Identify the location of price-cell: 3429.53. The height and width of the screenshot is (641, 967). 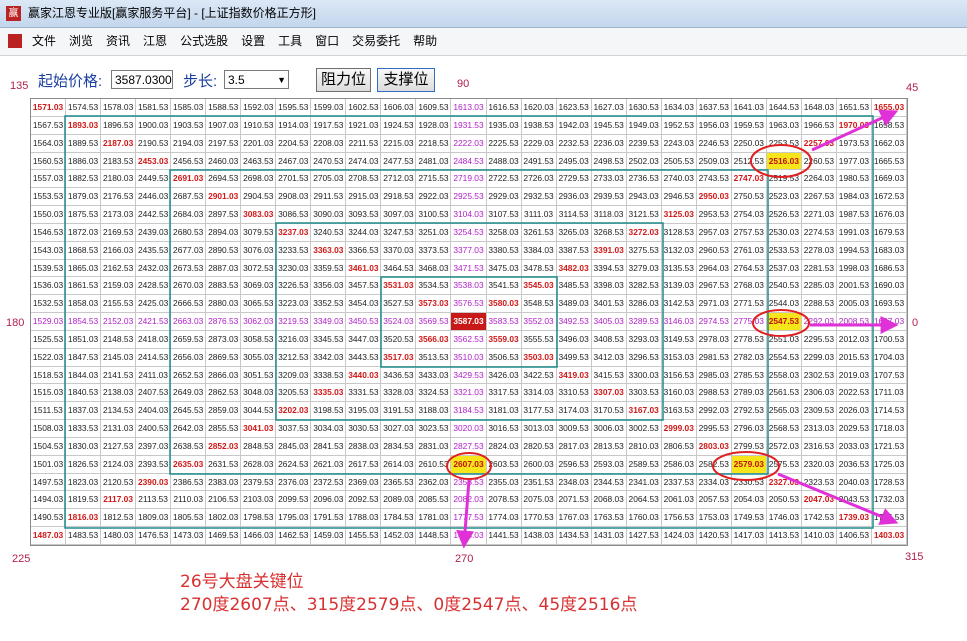
(469, 375).